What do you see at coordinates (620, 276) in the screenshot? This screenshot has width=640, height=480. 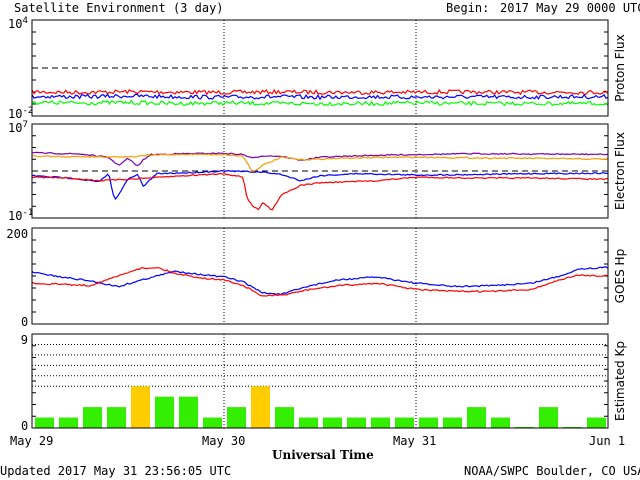 I see `y-axis-label: GOES Hp` at bounding box center [620, 276].